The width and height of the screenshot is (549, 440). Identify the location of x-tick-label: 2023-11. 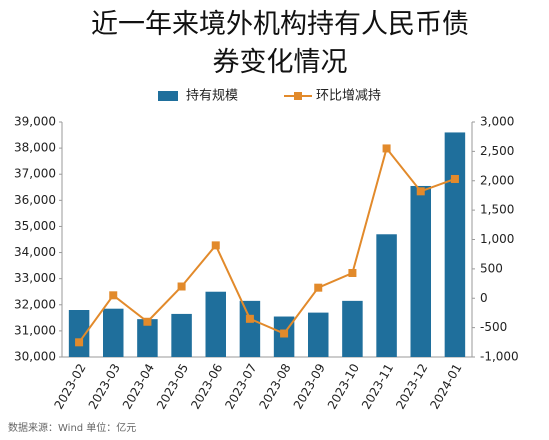
(377, 386).